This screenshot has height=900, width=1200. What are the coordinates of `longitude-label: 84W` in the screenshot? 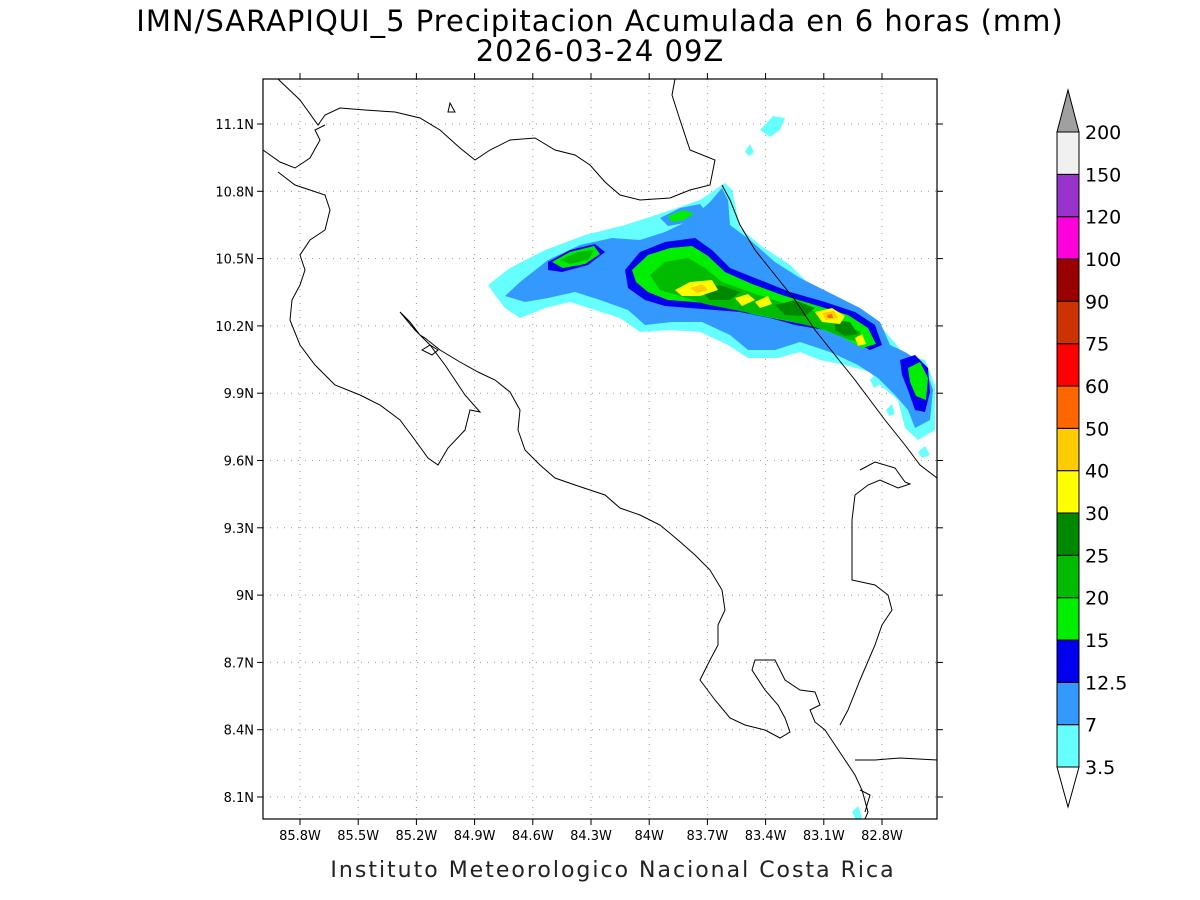 It's located at (649, 836).